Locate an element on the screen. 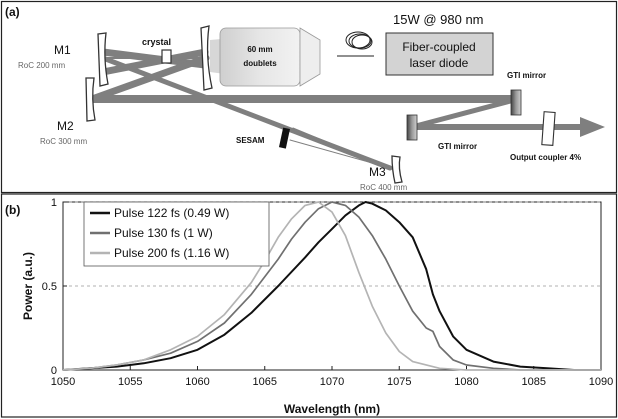  mirror-pump-side is located at coordinates (206, 58).